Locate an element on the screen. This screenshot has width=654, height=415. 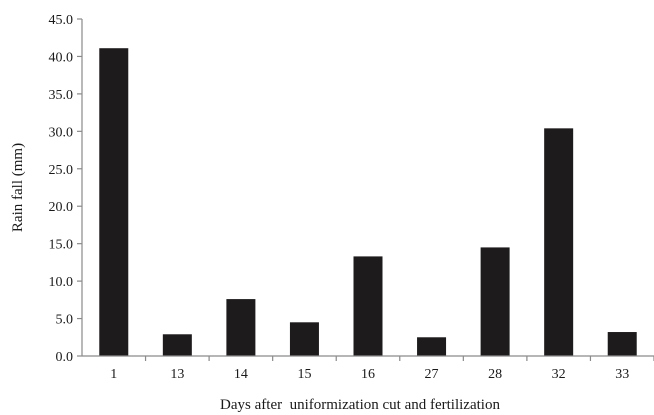
x-tick-label: 33 is located at coordinates (622, 374).